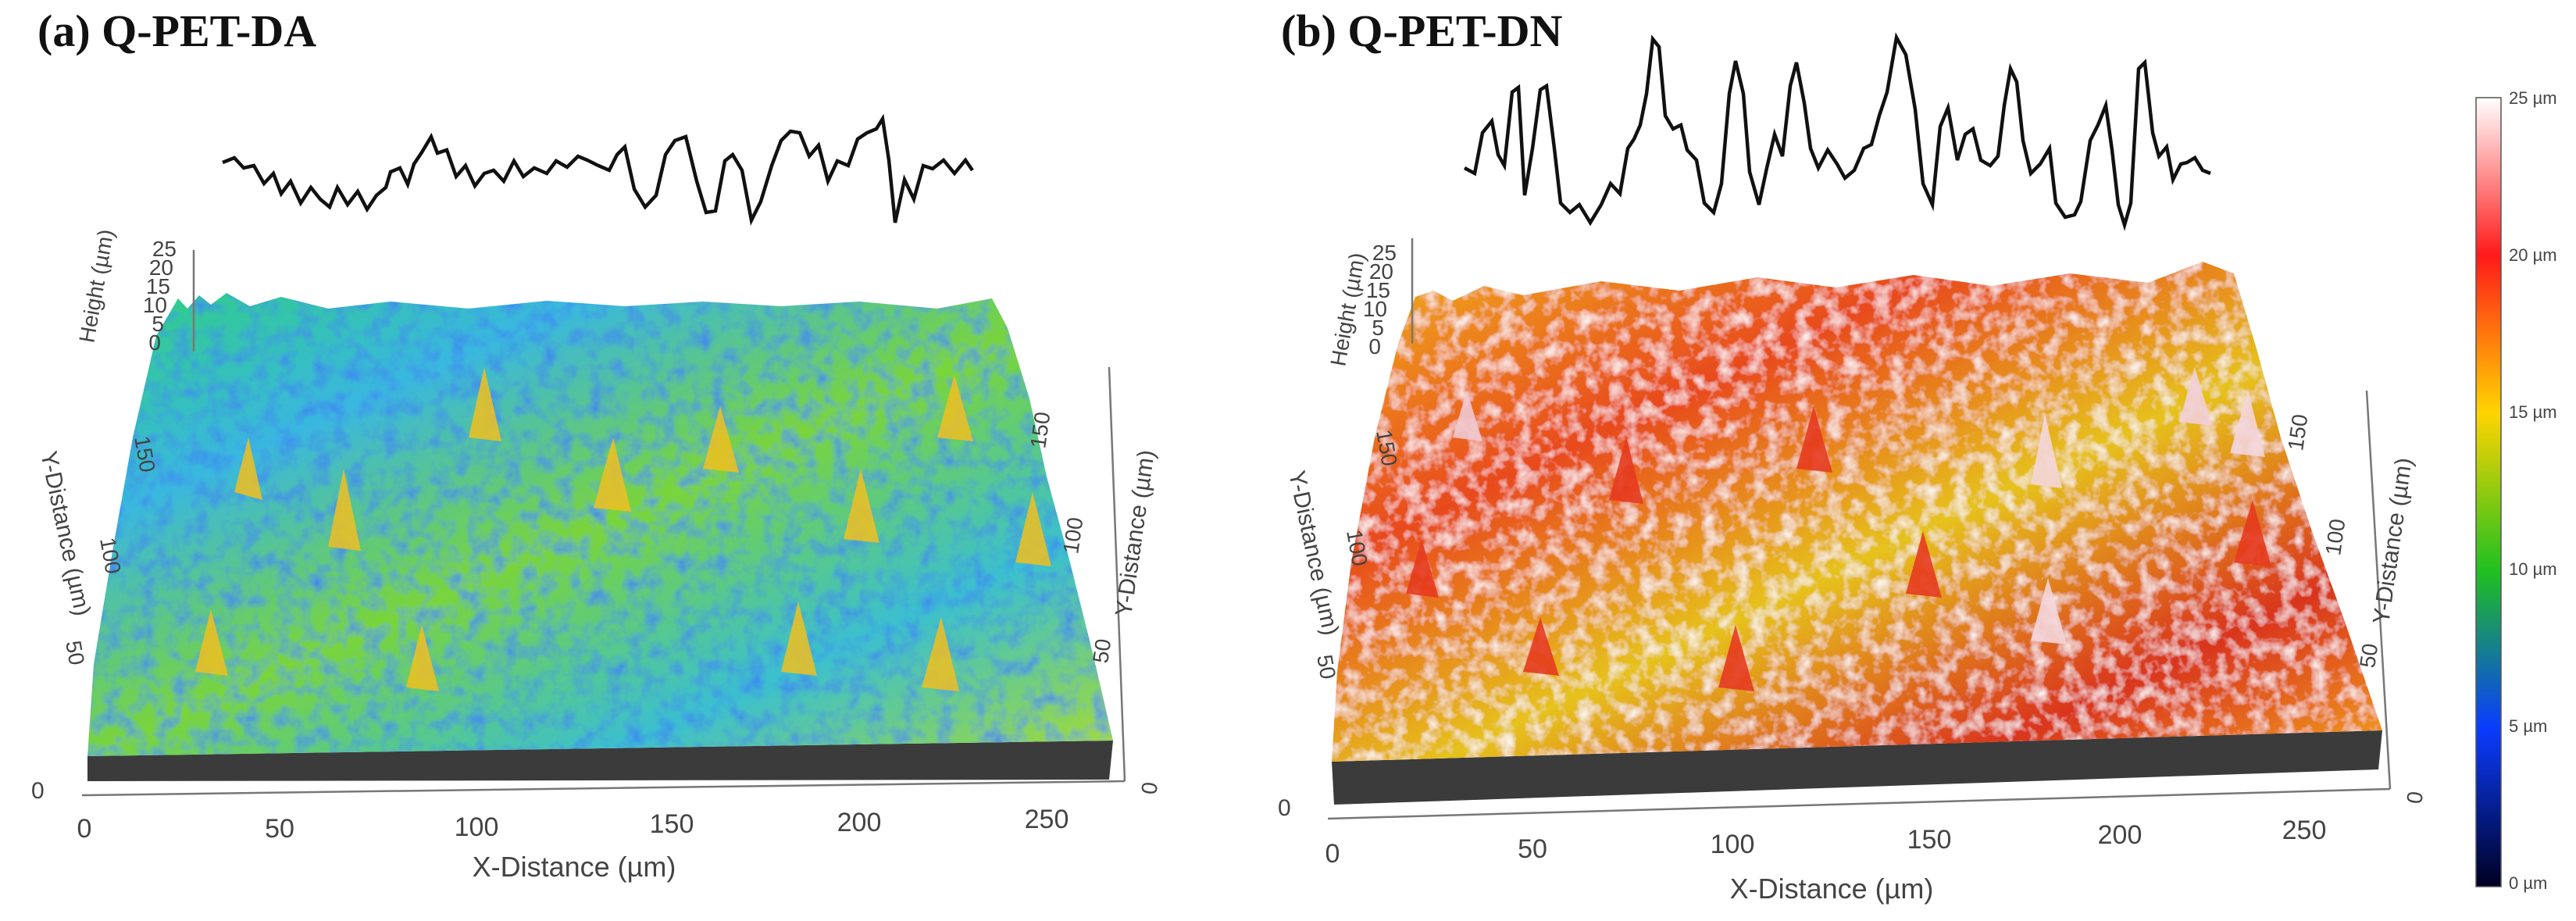 Image resolution: width=2576 pixels, height=921 pixels. What do you see at coordinates (1422, 30) in the screenshot?
I see `panel-b-title: (b) Q-PET-DN` at bounding box center [1422, 30].